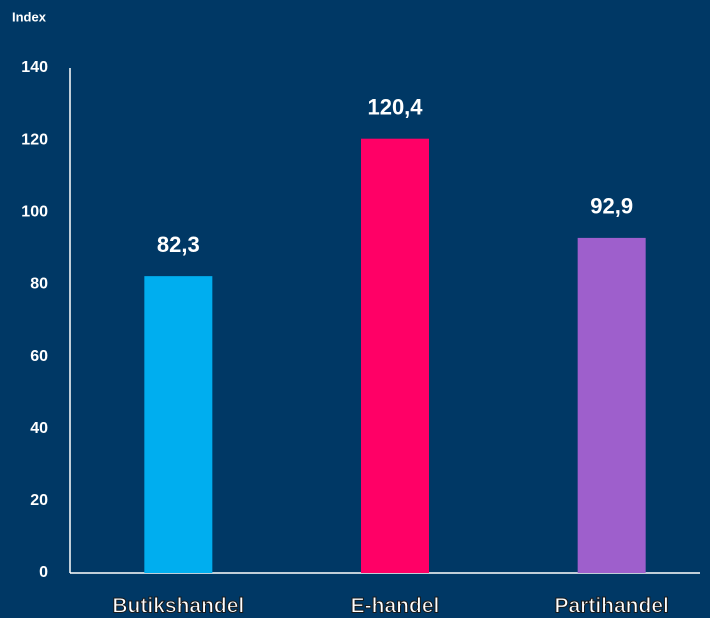 Image resolution: width=710 pixels, height=618 pixels. I want to click on value-label: 82,3, so click(178, 244).